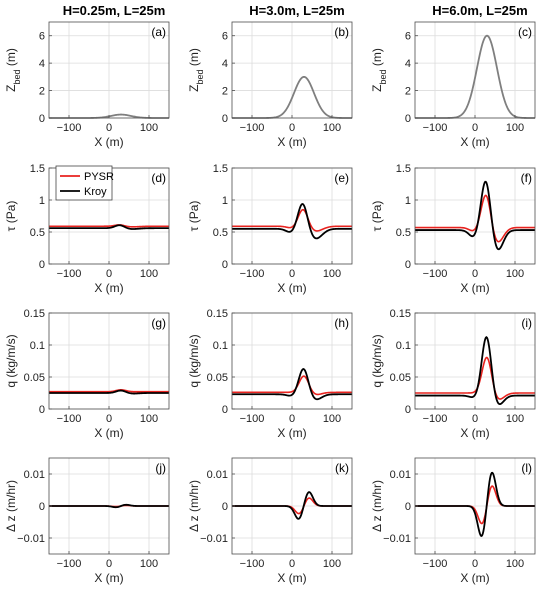  Describe the element at coordinates (526, 468) in the screenshot. I see `panel-label: (l)` at that location.